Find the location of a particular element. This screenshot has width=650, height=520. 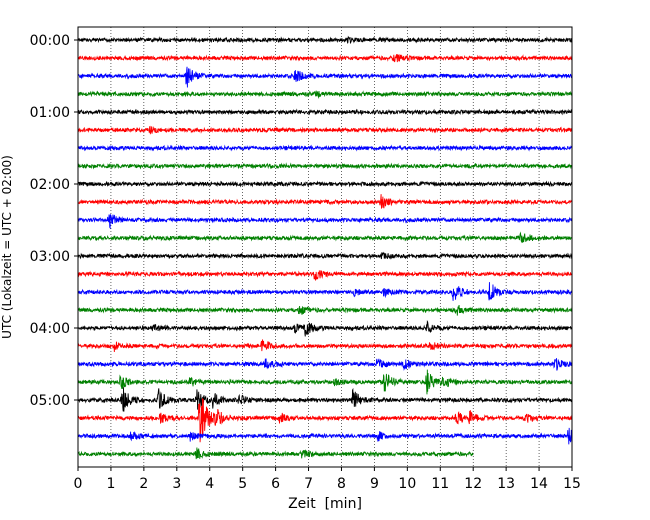

x-tick-label: 15 is located at coordinates (572, 484).